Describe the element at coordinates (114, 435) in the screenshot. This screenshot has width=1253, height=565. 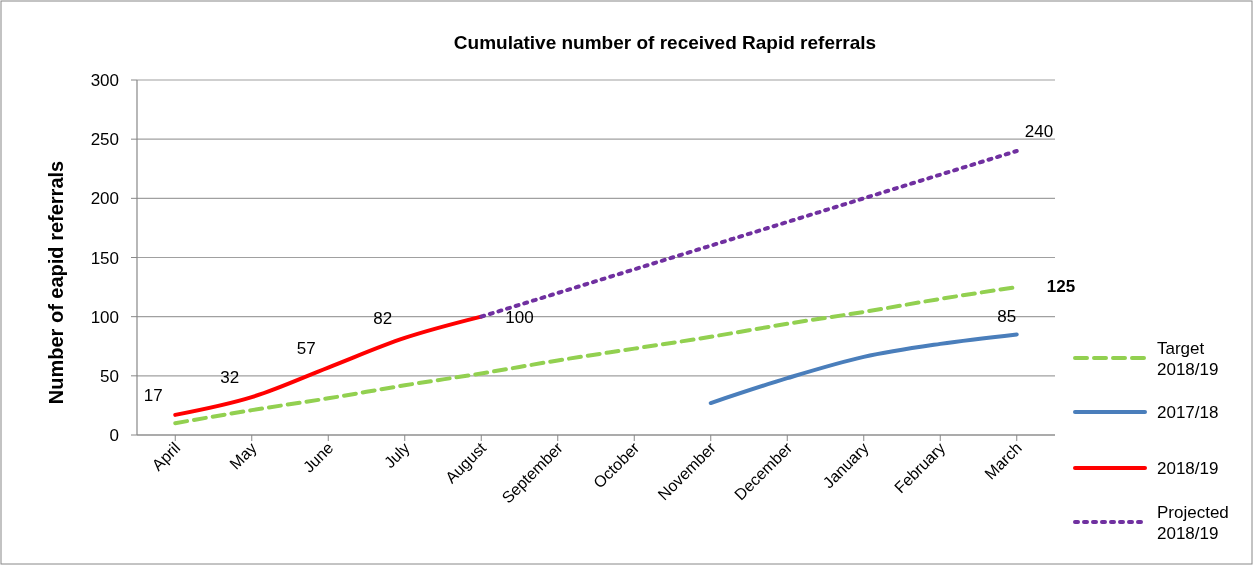
I see `y-tick-label: 0` at that location.